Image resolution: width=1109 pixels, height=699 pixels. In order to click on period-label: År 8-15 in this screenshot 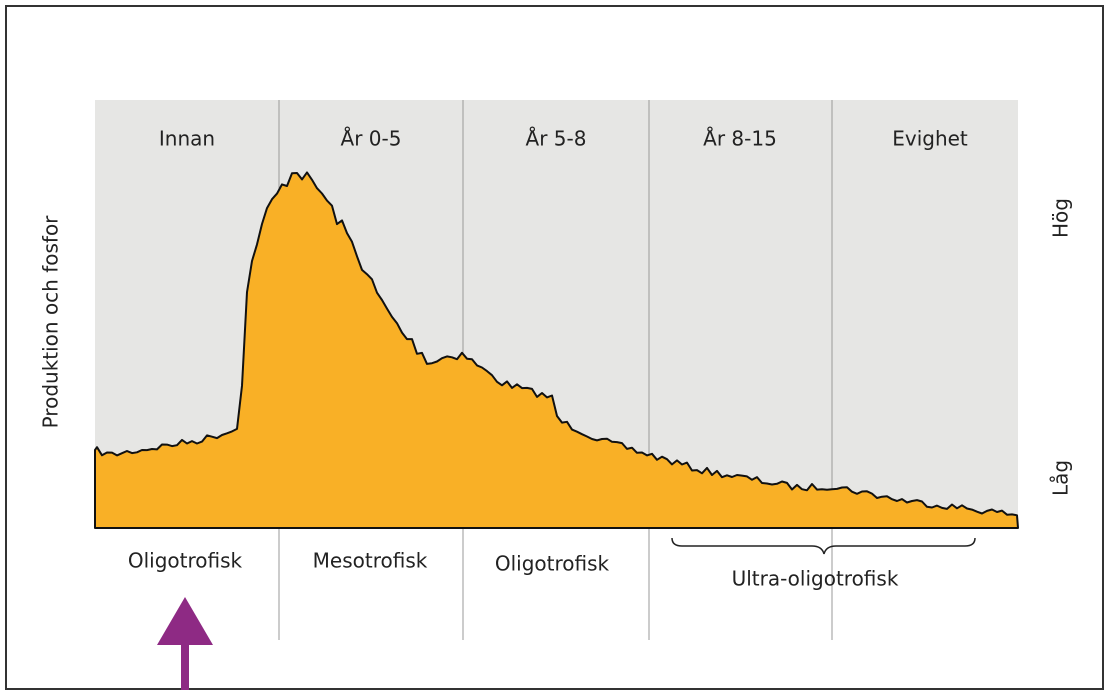, I will do `click(740, 139)`.